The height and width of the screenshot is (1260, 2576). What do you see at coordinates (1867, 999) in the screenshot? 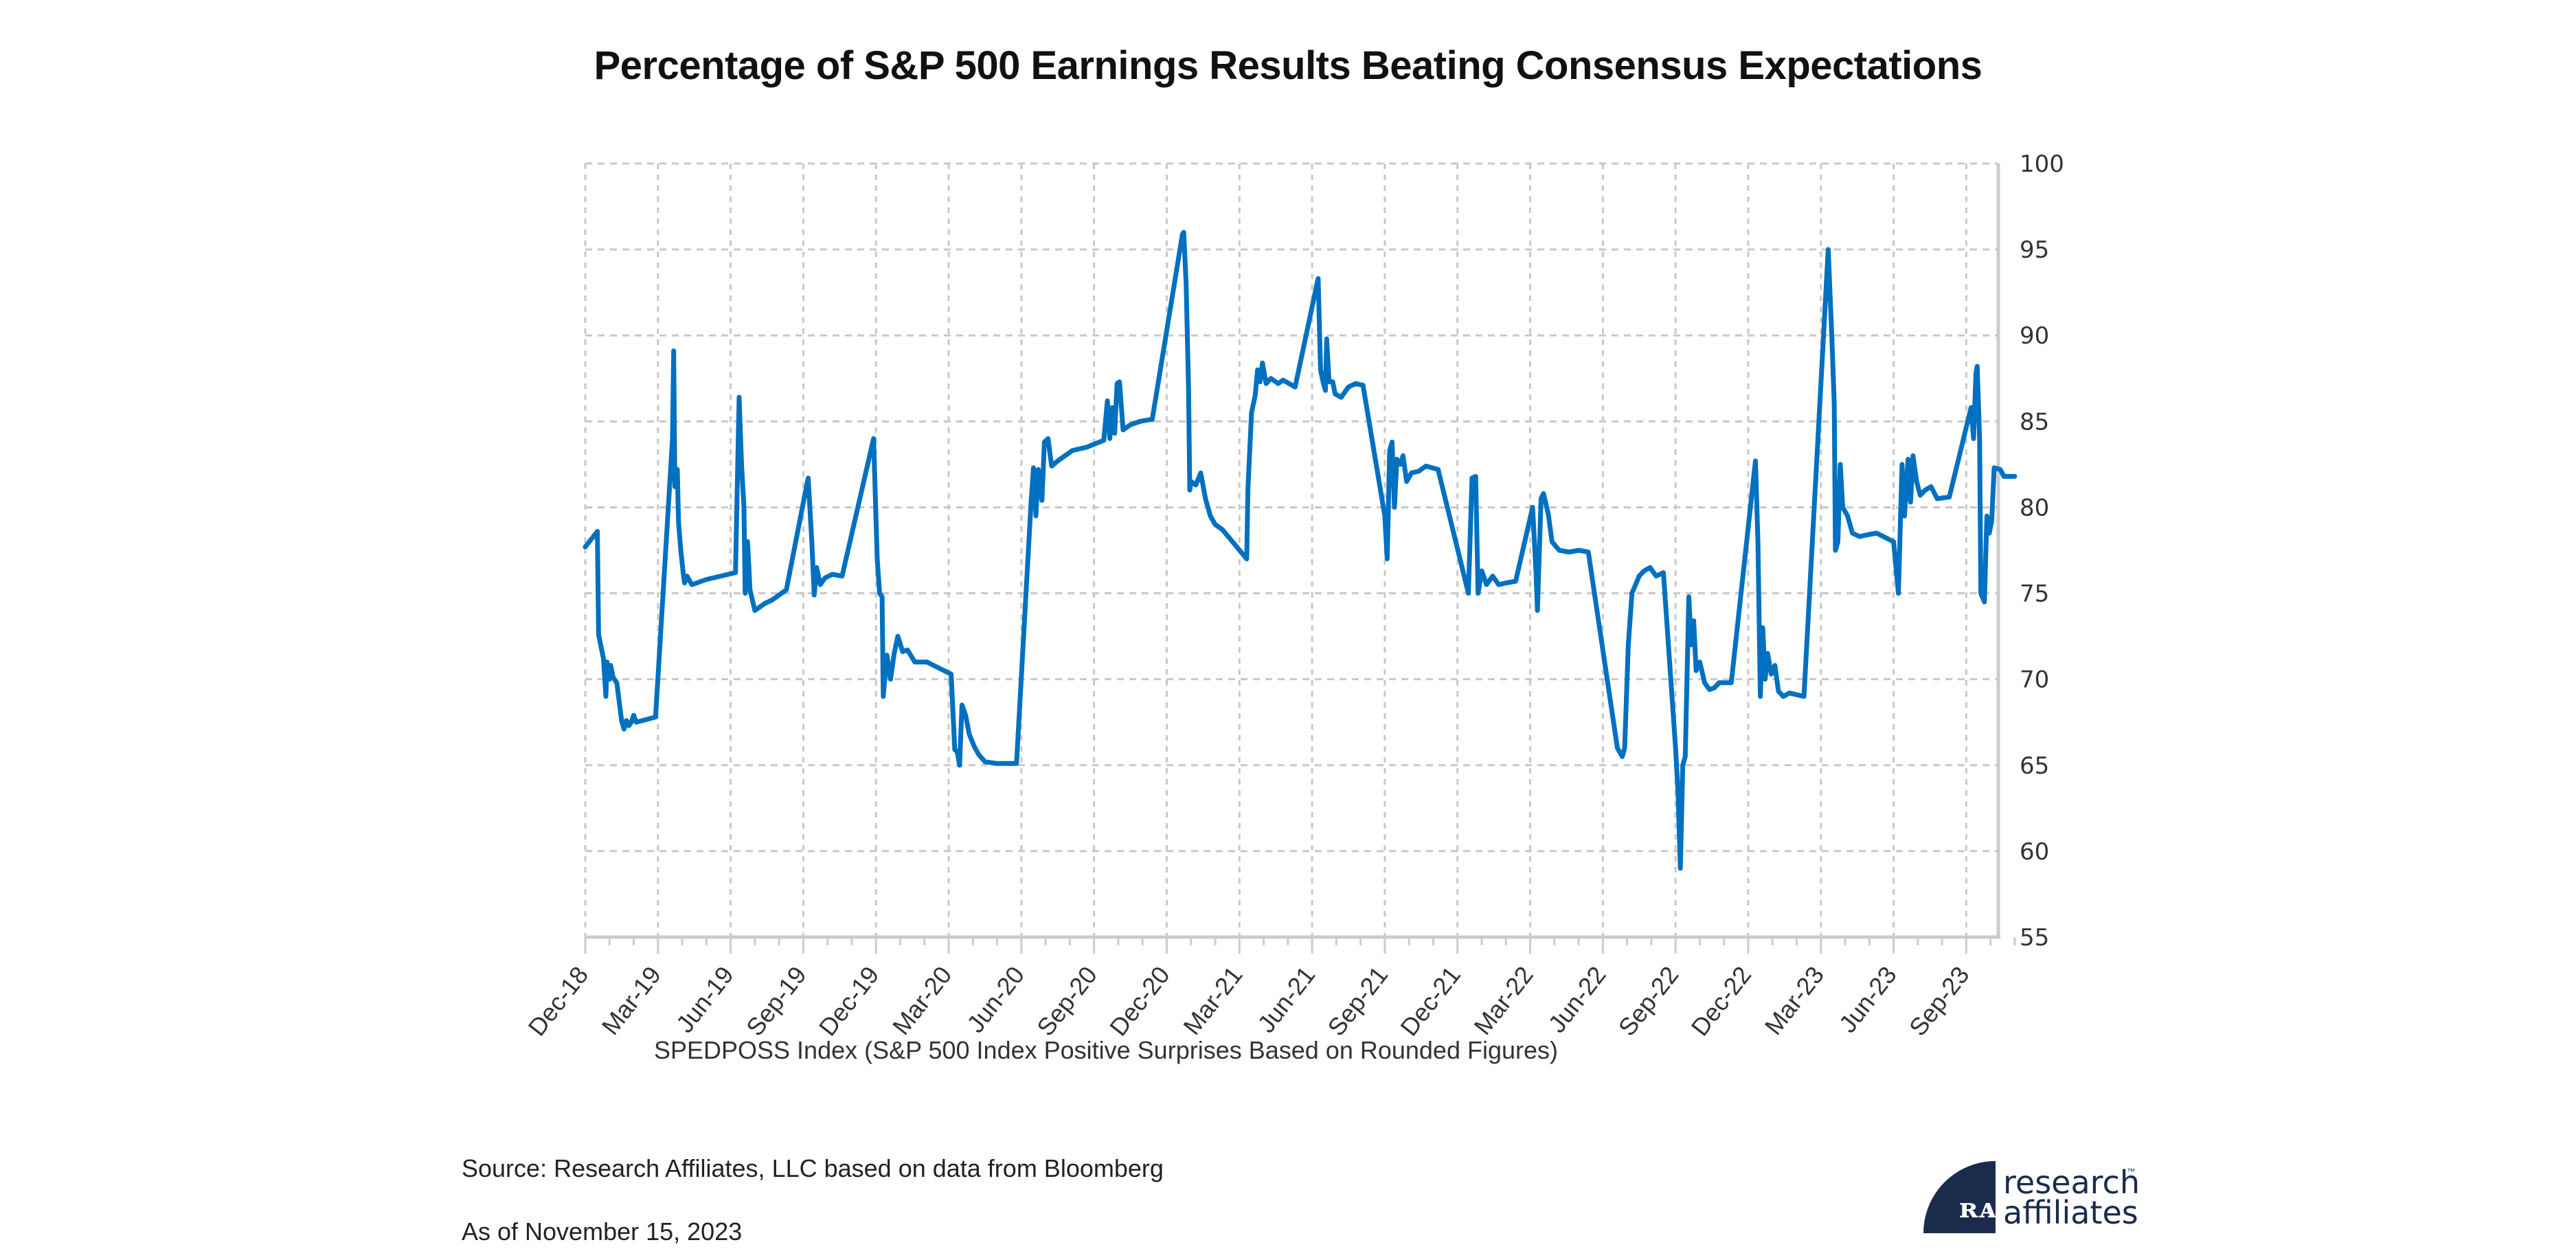
I see `x-tick-label: Jun-23` at bounding box center [1867, 999].